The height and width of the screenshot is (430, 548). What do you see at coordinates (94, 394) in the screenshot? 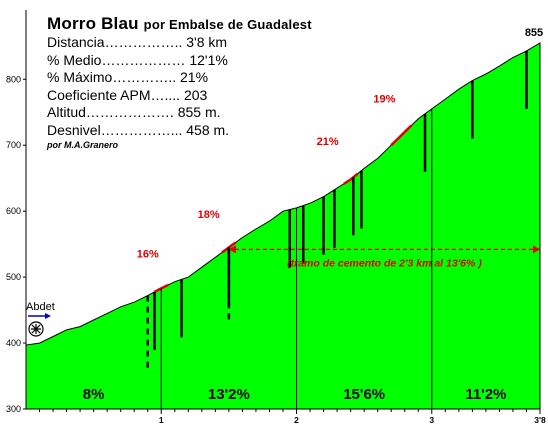
I see `segment-grade-1: 8%` at bounding box center [94, 394].